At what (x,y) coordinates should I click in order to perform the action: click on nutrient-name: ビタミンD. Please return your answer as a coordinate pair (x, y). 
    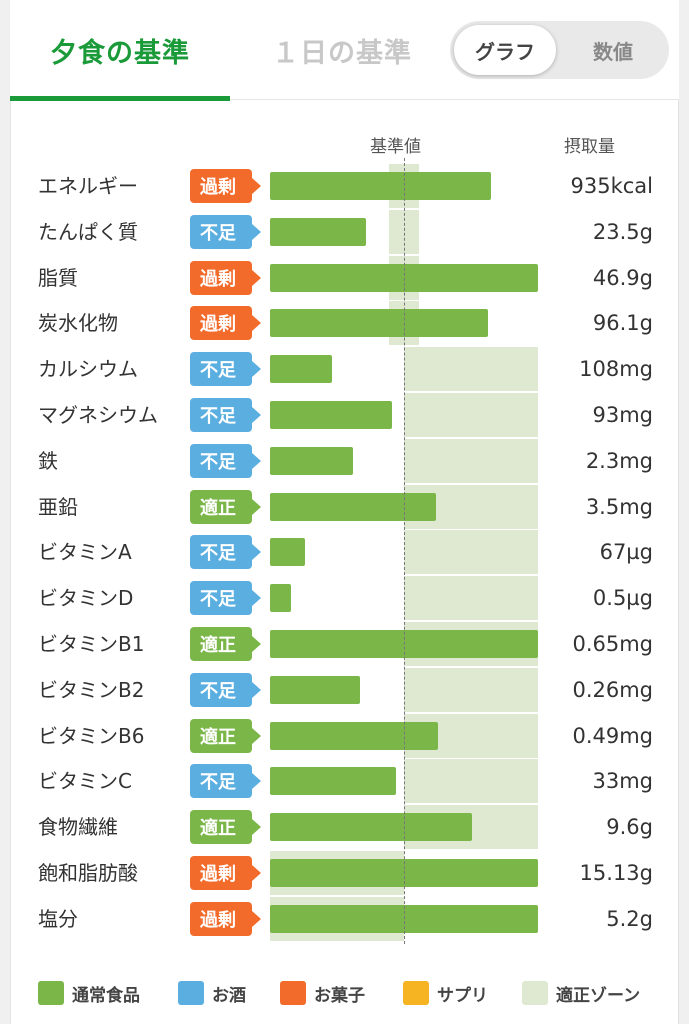
    Looking at the image, I should click on (86, 598).